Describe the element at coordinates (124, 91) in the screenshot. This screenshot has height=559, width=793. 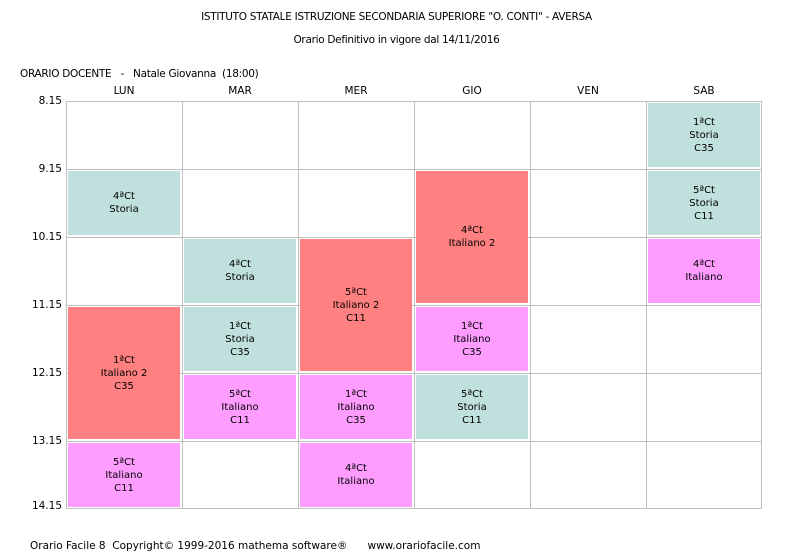
I see `day-header-lun: LUN` at that location.